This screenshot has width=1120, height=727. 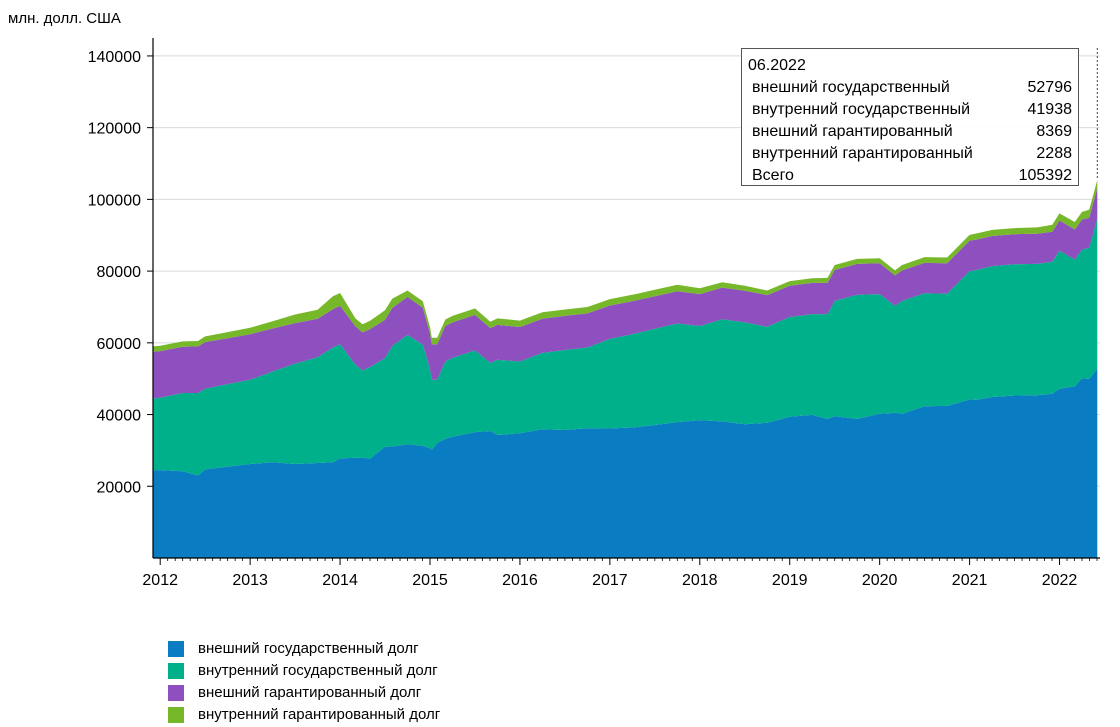 I want to click on legend-item: внешний гарантированный долг, so click(x=304, y=693).